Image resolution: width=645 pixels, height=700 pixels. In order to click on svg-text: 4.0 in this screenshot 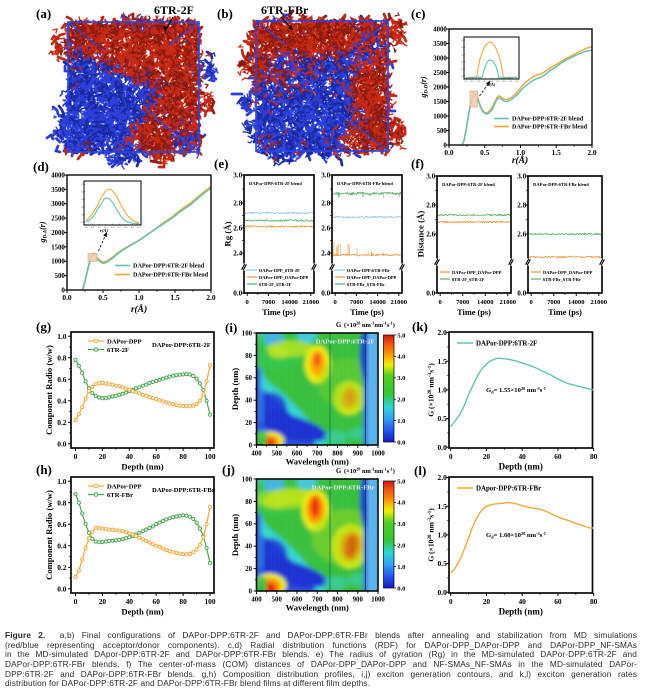, I will do `click(401, 357)`.